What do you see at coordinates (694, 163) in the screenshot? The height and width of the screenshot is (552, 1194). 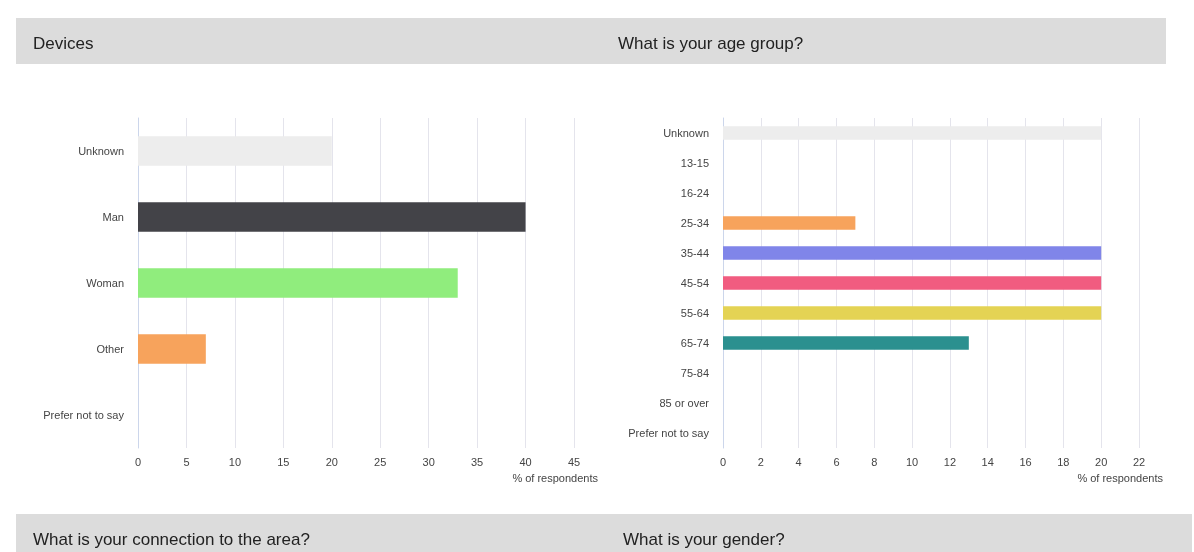 I see `y-tick-label: 13-15` at bounding box center [694, 163].